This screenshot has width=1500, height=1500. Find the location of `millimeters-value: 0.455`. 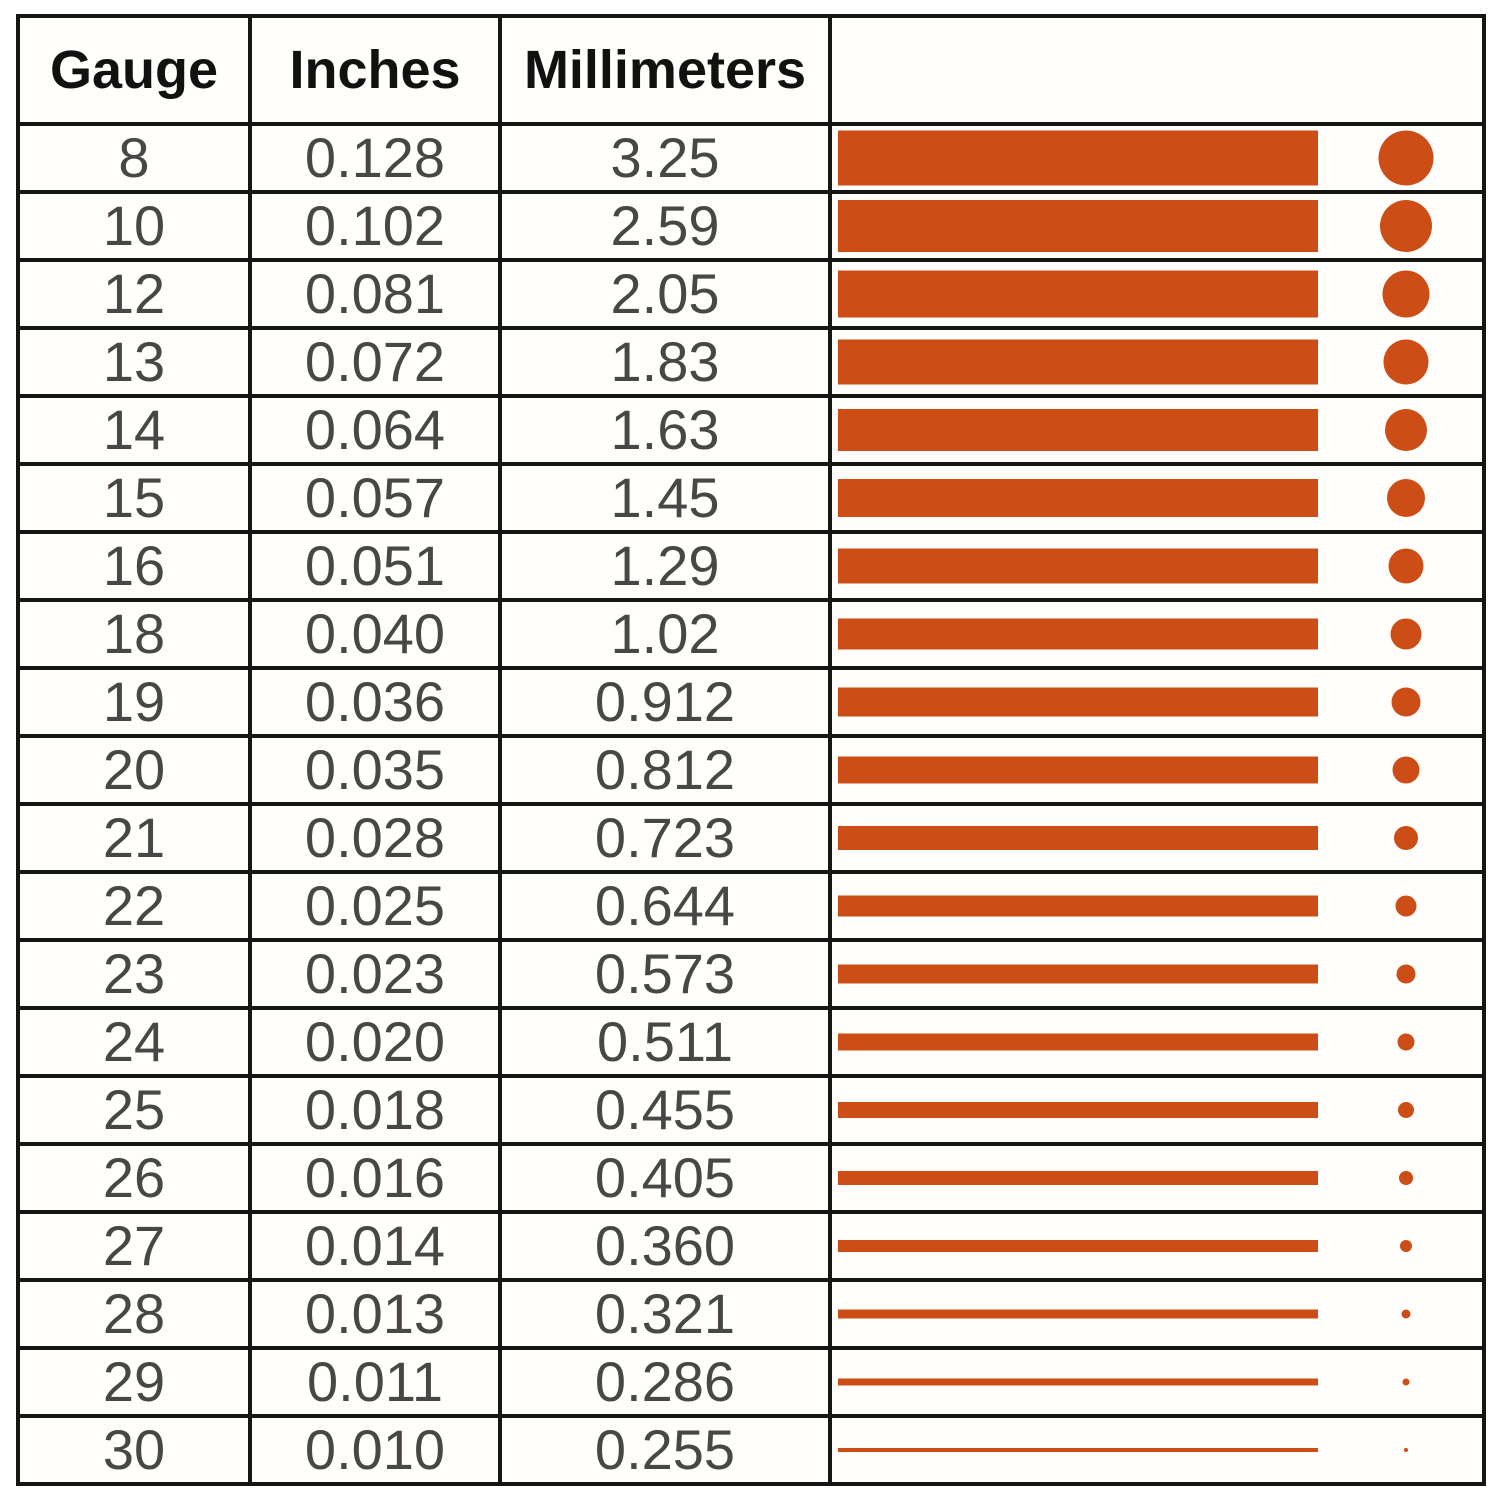

millimeters-value: 0.455 is located at coordinates (667, 1110).